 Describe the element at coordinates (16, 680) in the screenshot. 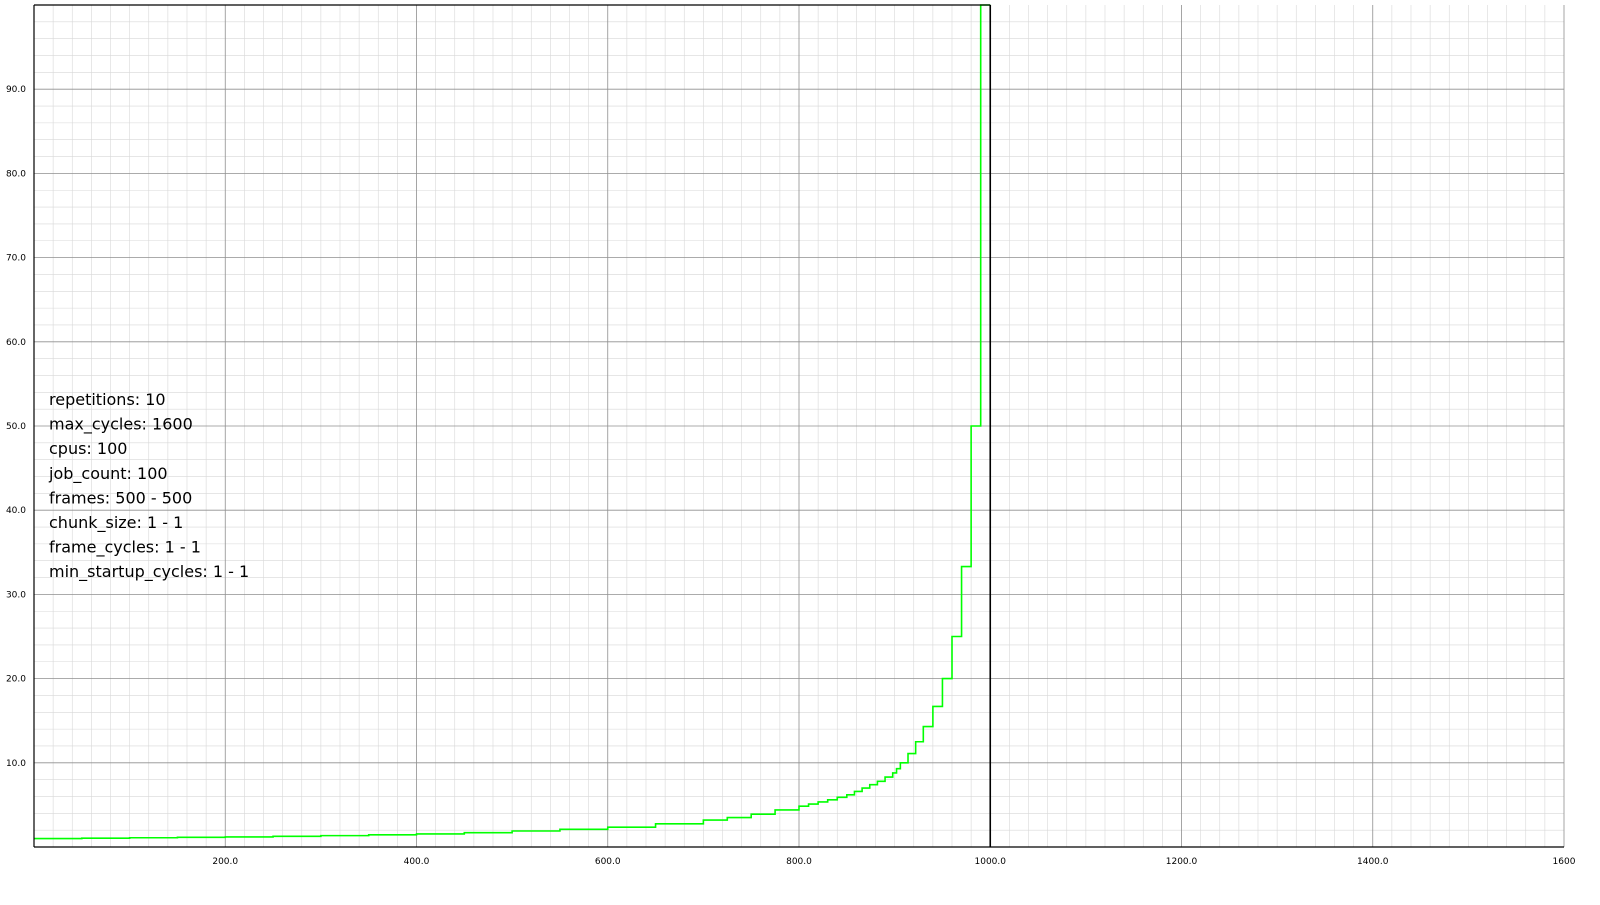

I see `y-tick-label: 20.0` at that location.